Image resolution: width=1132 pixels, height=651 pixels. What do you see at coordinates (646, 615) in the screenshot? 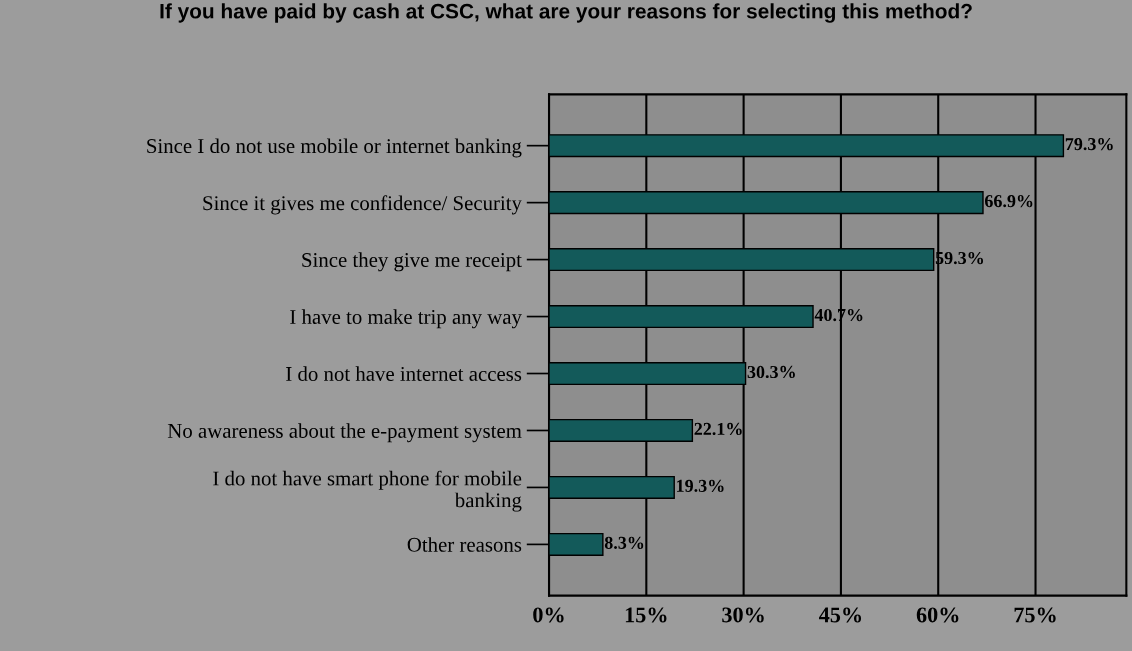
I see `x-tick-label: 15%` at bounding box center [646, 615].